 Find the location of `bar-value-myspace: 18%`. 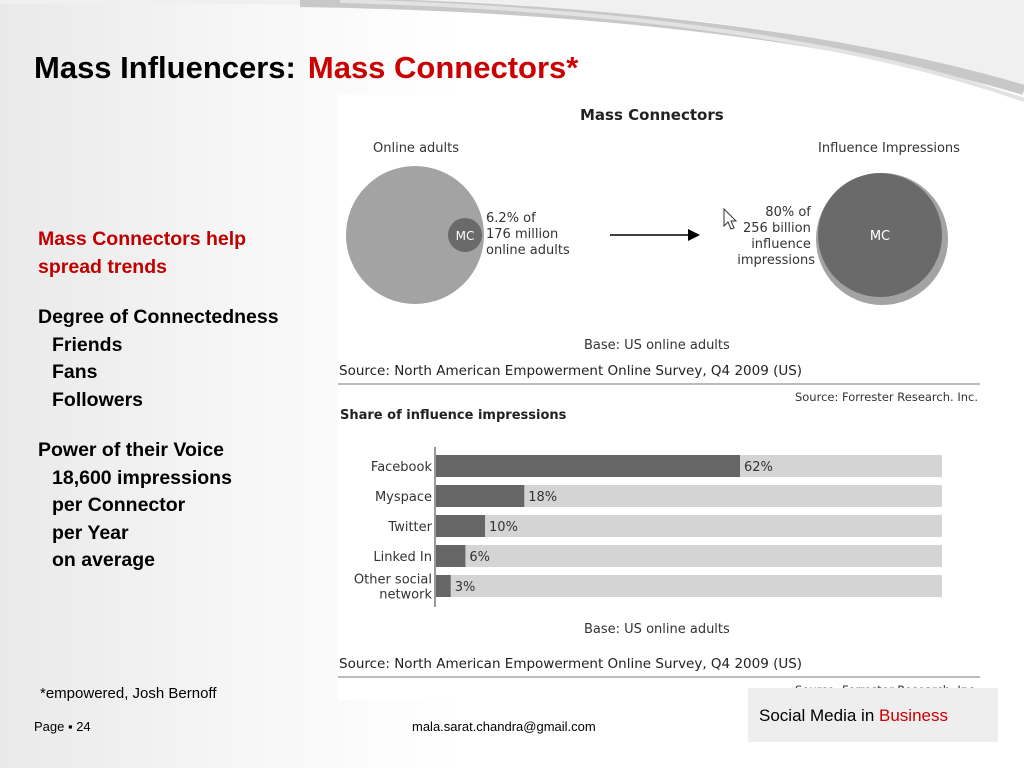

bar-value-myspace: 18% is located at coordinates (542, 497).